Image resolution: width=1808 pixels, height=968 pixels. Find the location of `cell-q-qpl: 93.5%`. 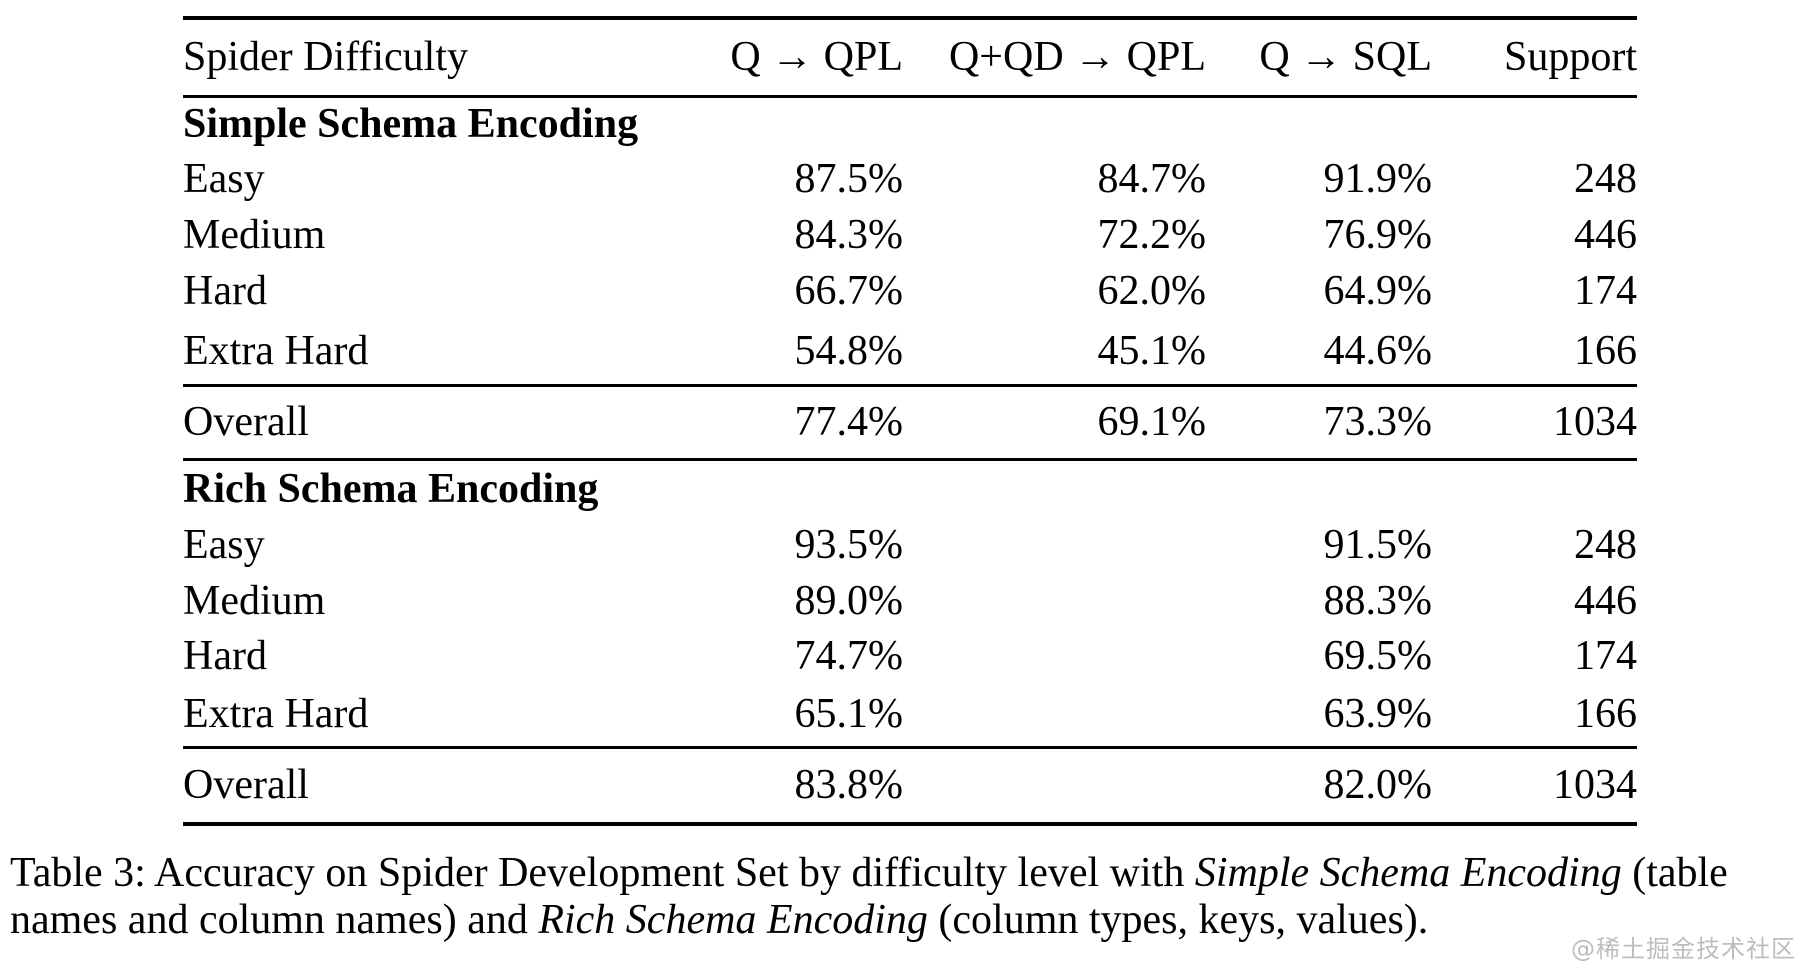

cell-q-qpl: 93.5% is located at coordinates (849, 545).